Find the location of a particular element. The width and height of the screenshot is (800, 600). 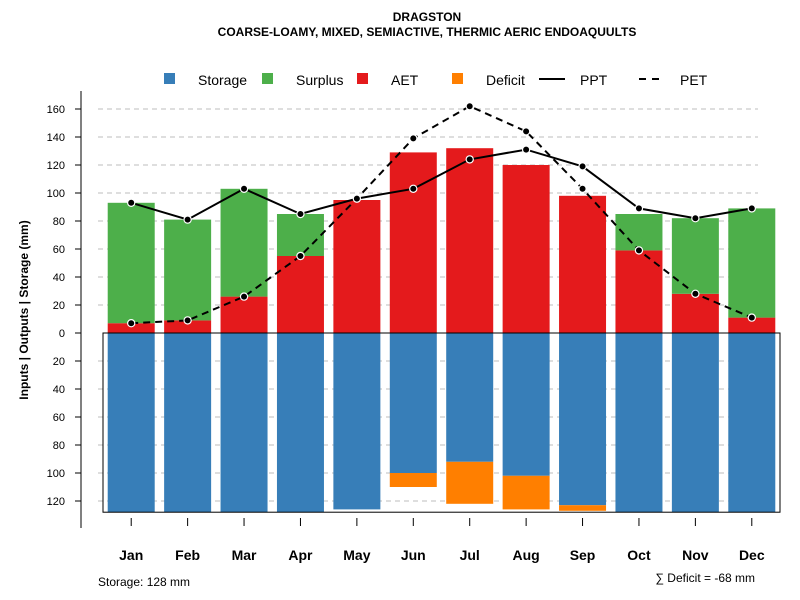

y-tick-label: 160 is located at coordinates (56, 110).